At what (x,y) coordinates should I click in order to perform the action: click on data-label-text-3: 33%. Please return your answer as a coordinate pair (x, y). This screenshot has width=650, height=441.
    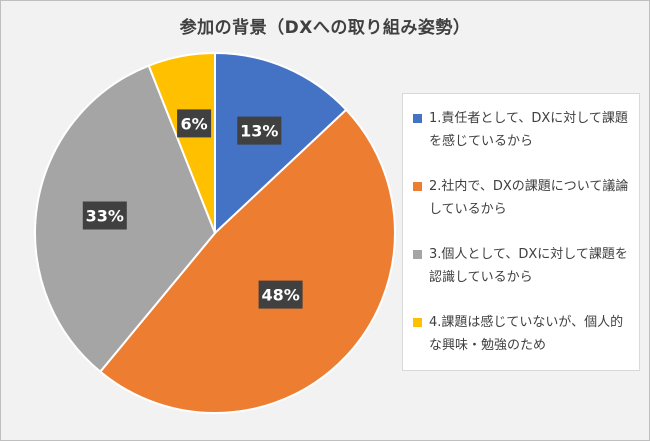
    Looking at the image, I should click on (105, 216).